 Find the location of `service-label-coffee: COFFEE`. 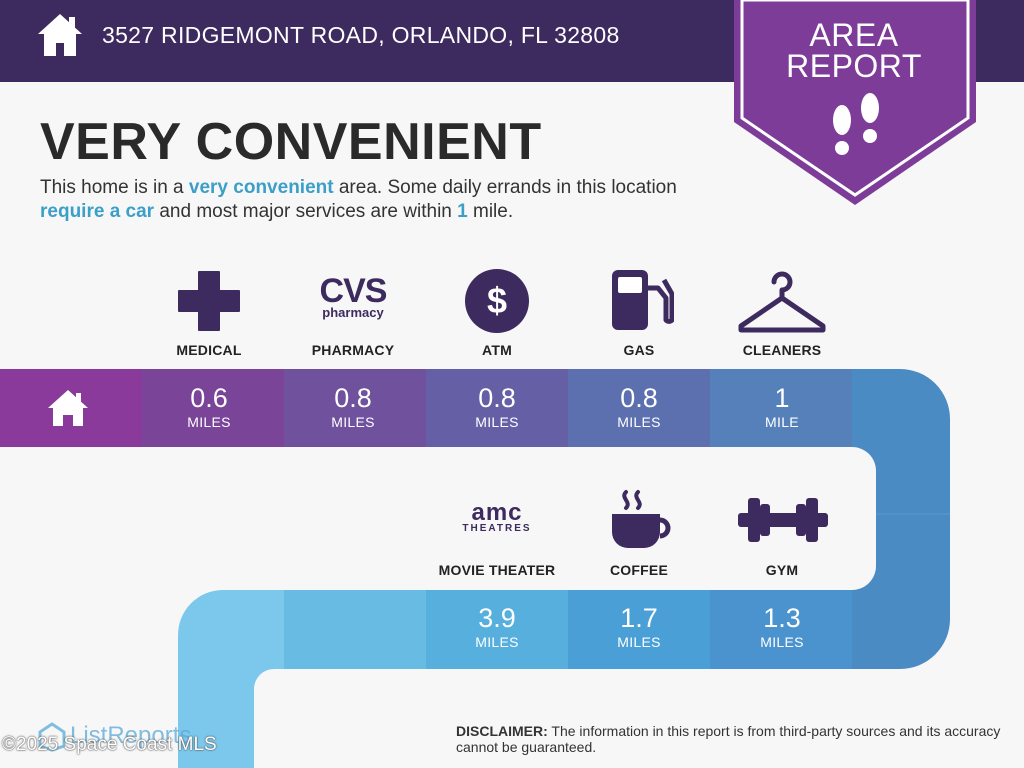

service-label-coffee: COFFEE is located at coordinates (639, 570).